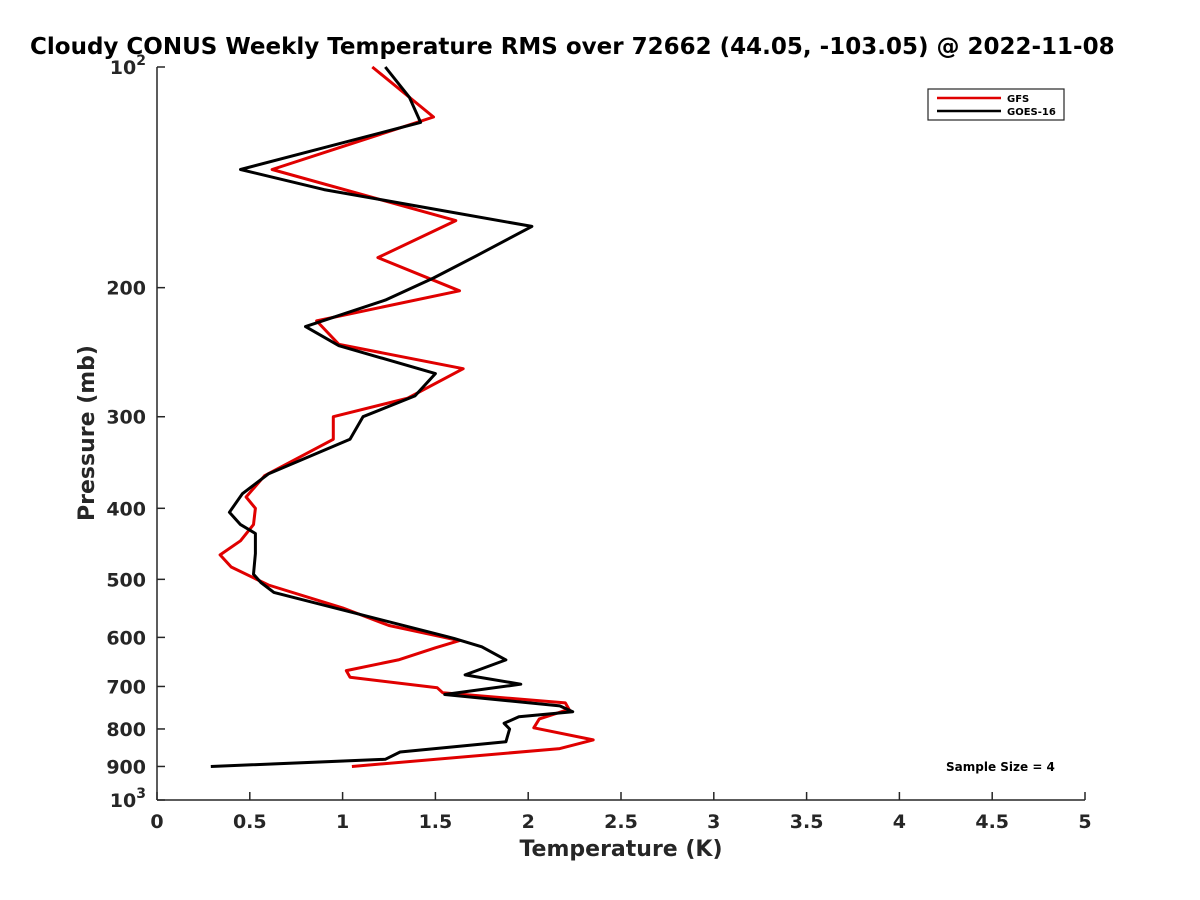 This screenshot has height=900, width=1200. I want to click on y-tick-exponent: 2, so click(141, 61).